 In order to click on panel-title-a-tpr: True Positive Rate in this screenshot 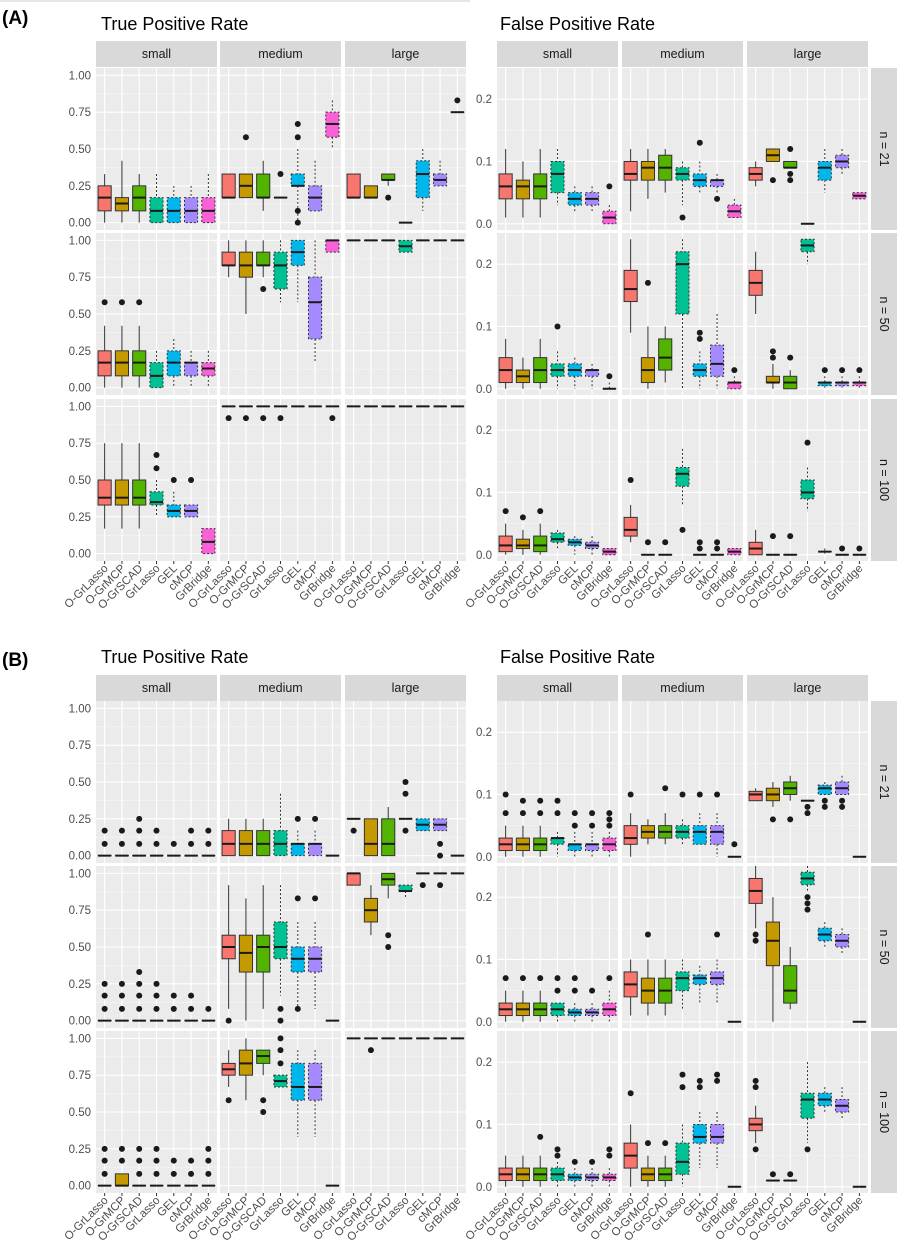, I will do `click(174, 24)`.